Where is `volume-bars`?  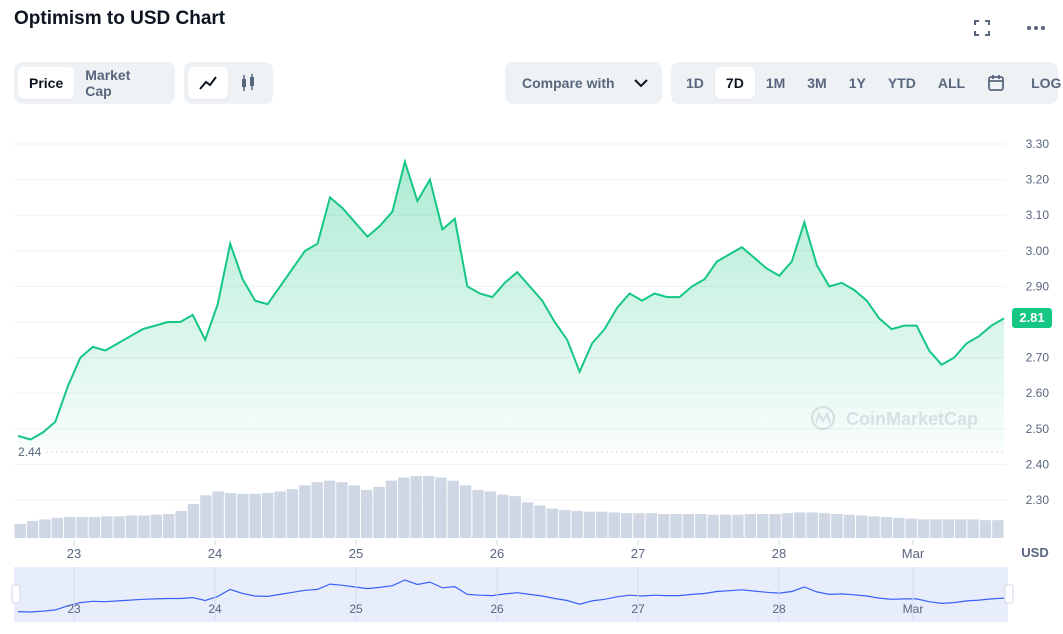
volume-bars is located at coordinates (509, 507).